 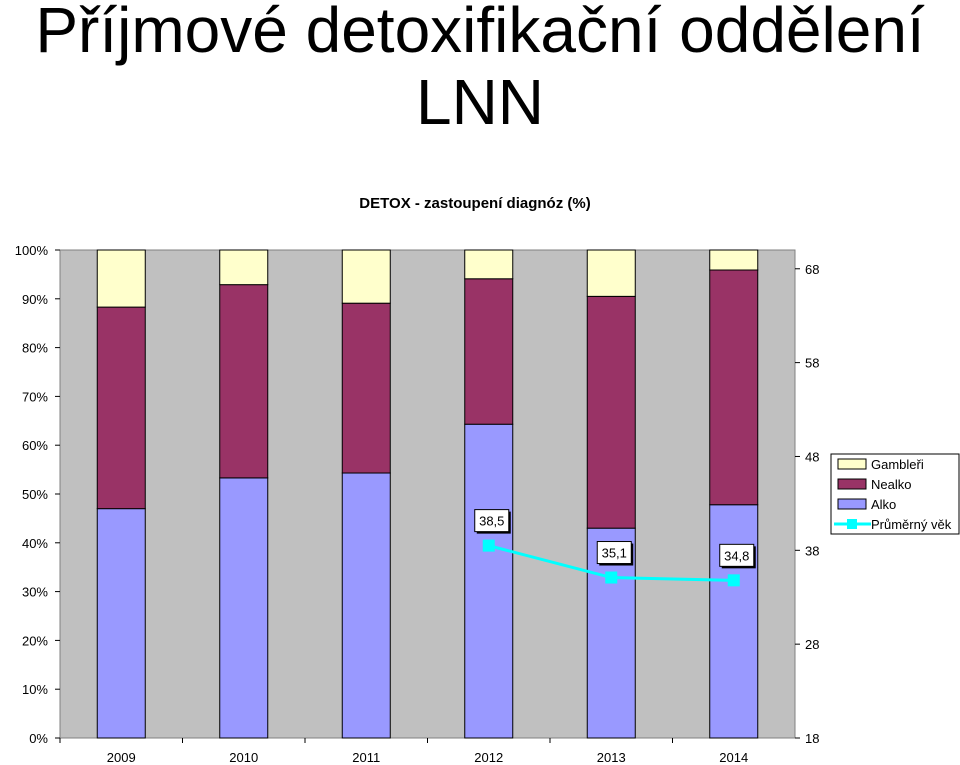 I want to click on y-tick-label: 100%, so click(x=32, y=250).